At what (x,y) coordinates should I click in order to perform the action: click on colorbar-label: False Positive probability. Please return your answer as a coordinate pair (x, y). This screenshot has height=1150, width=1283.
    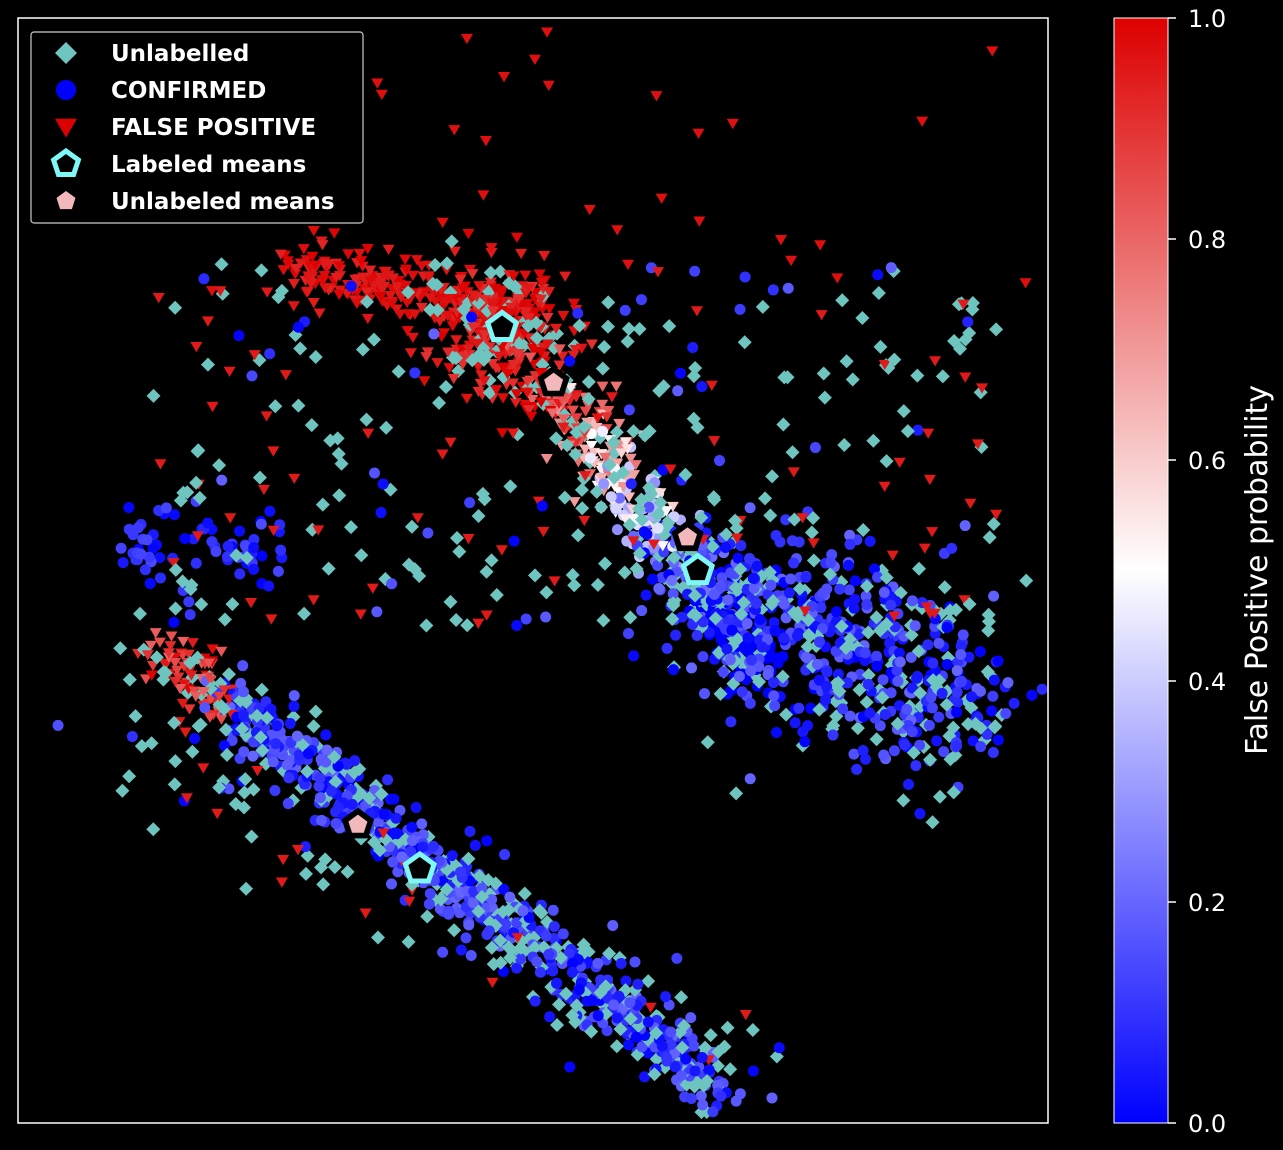
    Looking at the image, I should click on (1257, 570).